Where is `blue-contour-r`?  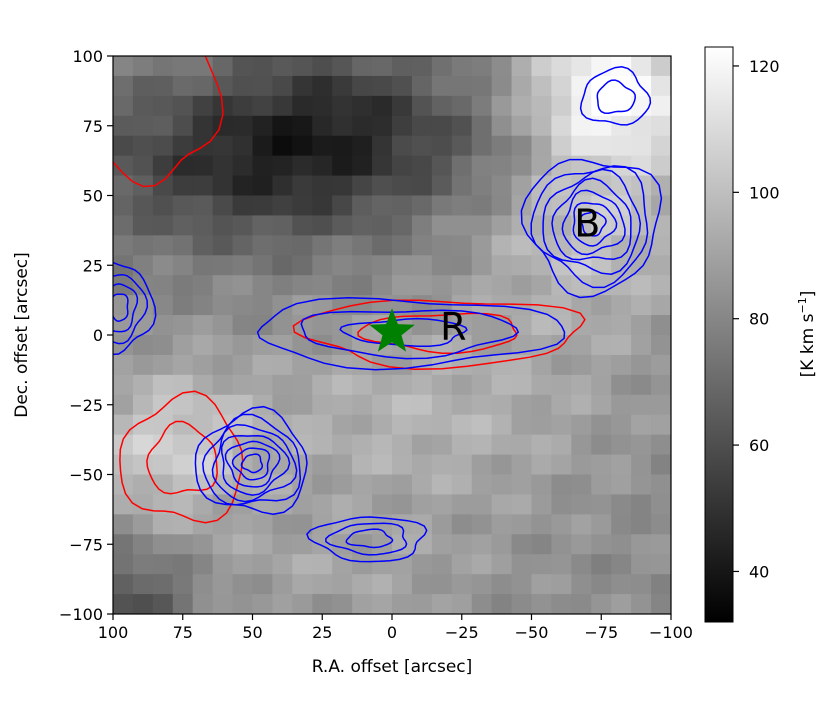
blue-contour-r is located at coordinates (410, 334).